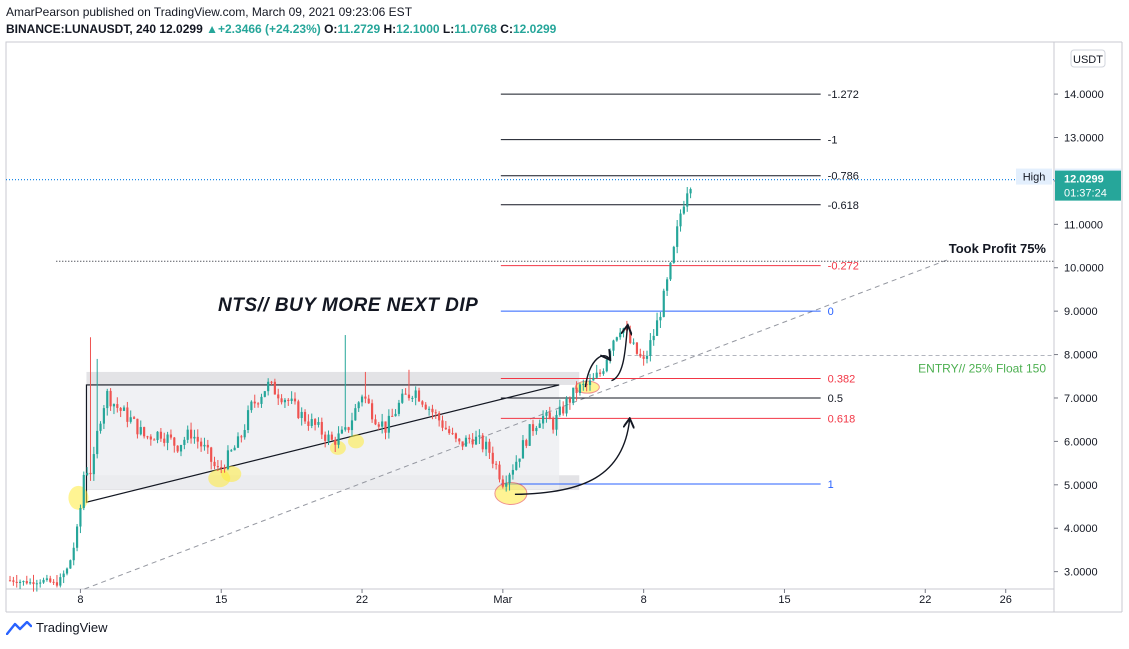  What do you see at coordinates (1083, 225) in the screenshot?
I see `y-tick-label: 11.0000` at bounding box center [1083, 225].